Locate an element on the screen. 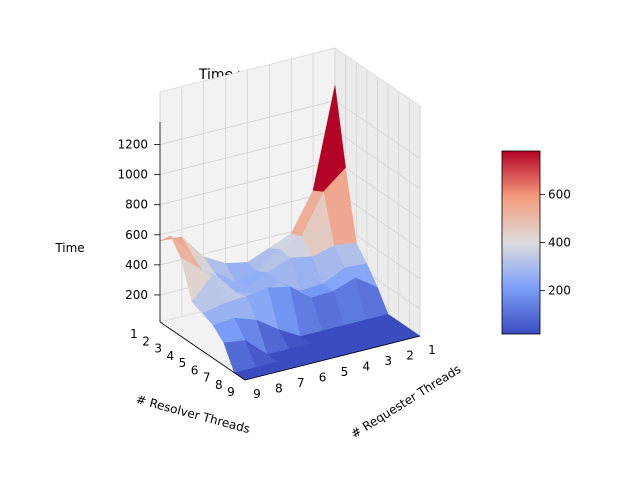 The image size is (640, 480). y-tick-label: 2 is located at coordinates (410, 356).